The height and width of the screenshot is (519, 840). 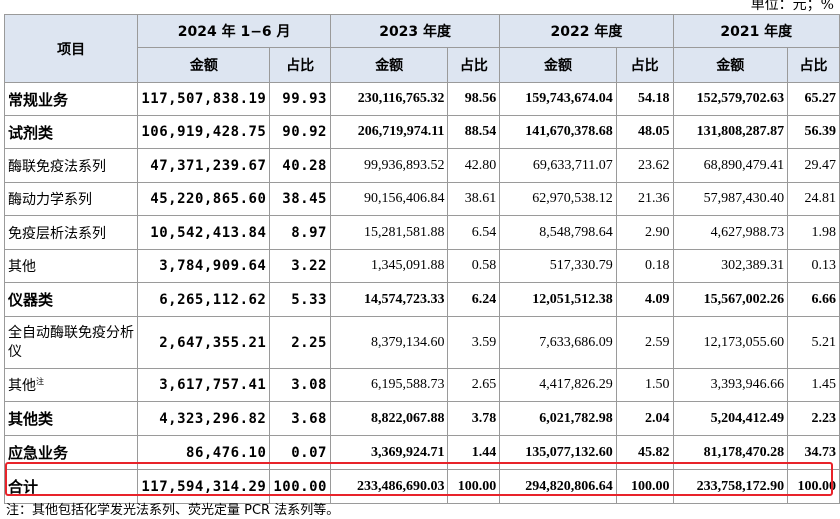 What do you see at coordinates (300, 266) in the screenshot?
I see `ratio-cell: 3.22` at bounding box center [300, 266].